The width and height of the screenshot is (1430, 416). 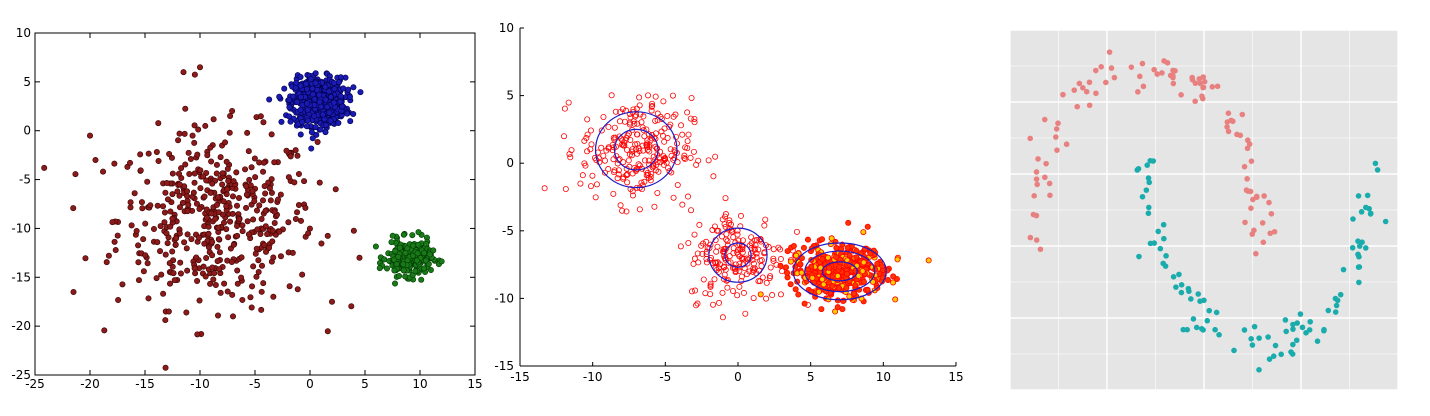 I want to click on x-tick-label: -15, so click(x=145, y=384).